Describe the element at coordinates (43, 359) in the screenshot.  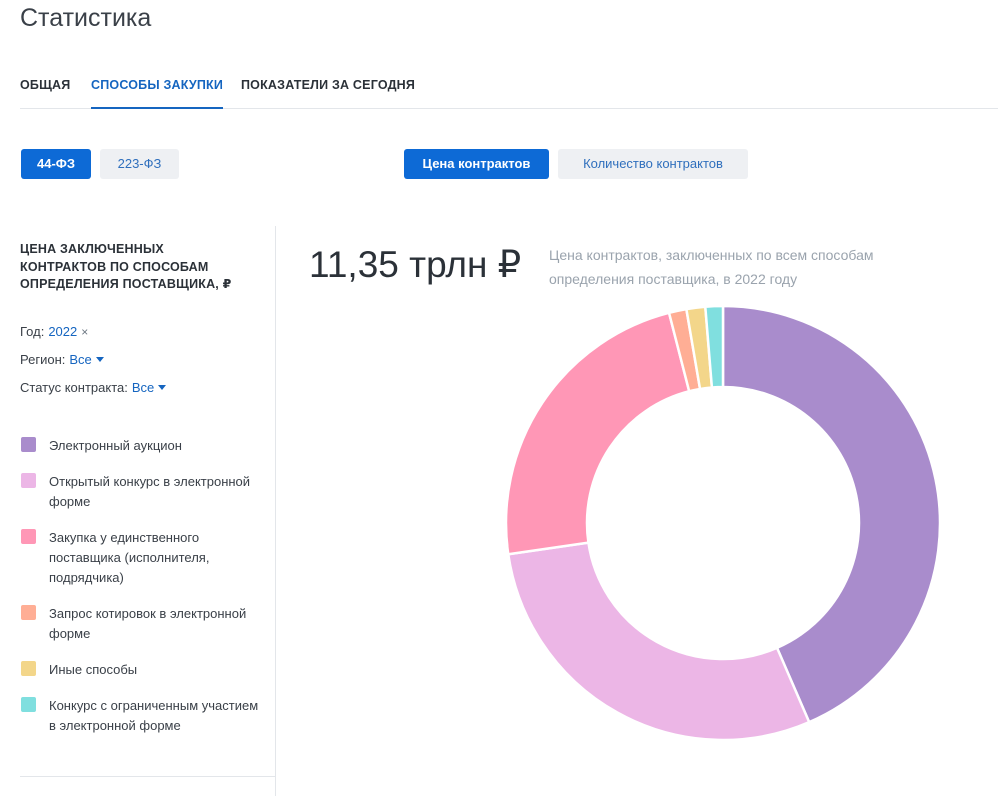
I see `filter-region-label: Регион:` at that location.